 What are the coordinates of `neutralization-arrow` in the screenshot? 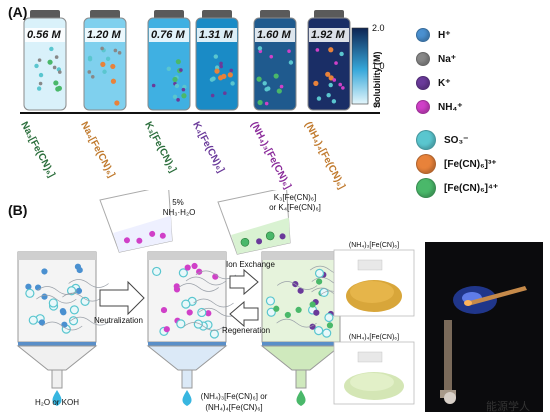 It's located at (122, 298).